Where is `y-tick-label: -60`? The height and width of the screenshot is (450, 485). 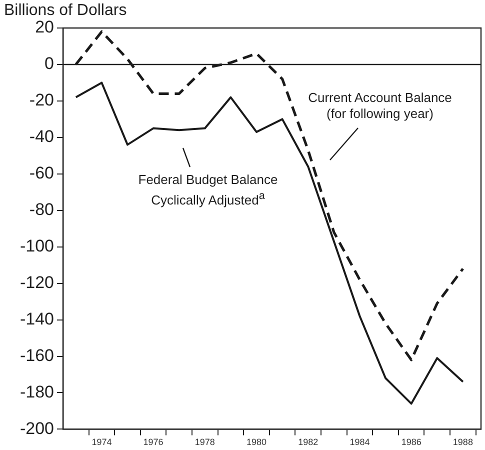 y-tick-label: -60 is located at coordinates (41, 173).